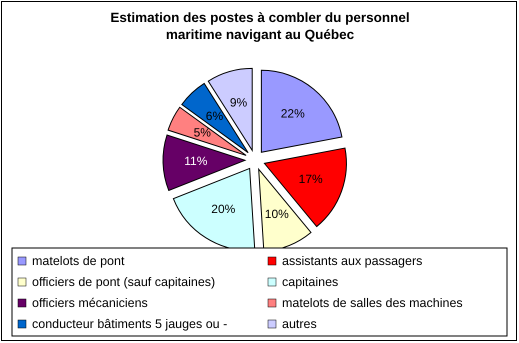  What do you see at coordinates (90, 303) in the screenshot?
I see `legend-label: officiers mécaniciens` at bounding box center [90, 303].